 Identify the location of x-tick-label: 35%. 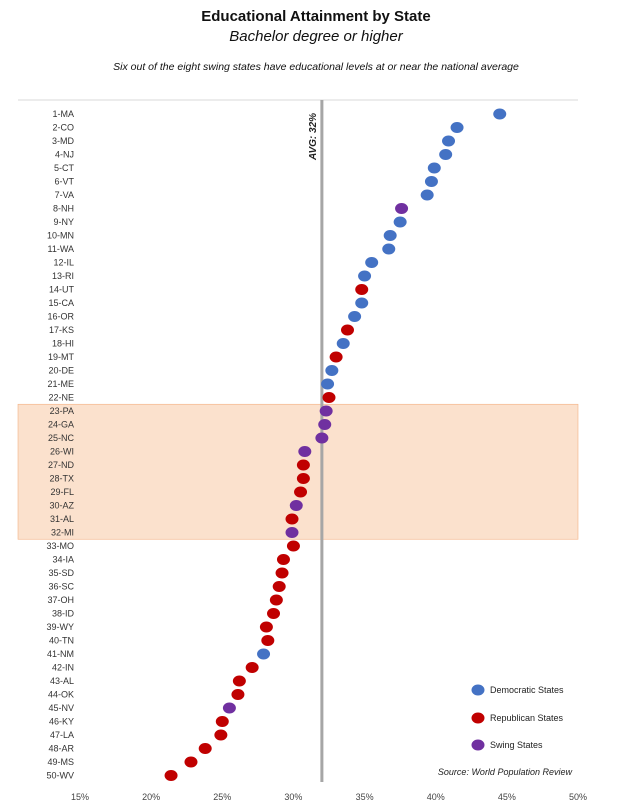
(365, 797).